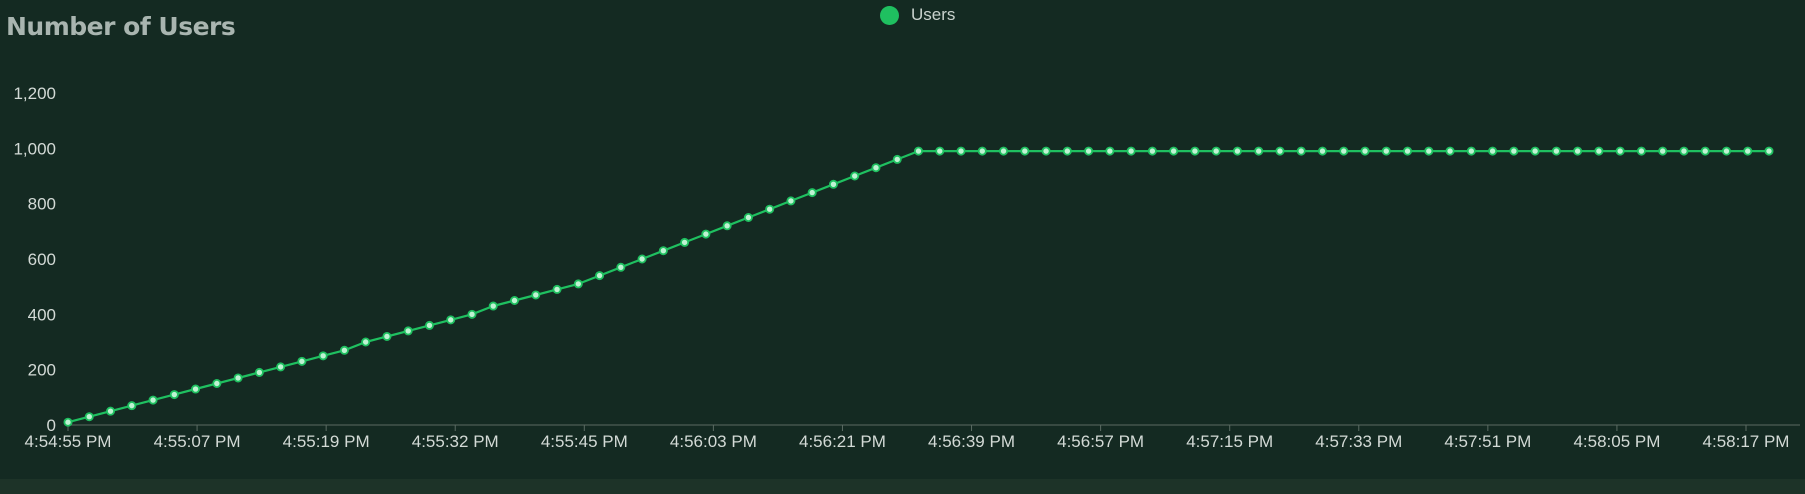 The width and height of the screenshot is (1805, 494). Describe the element at coordinates (42, 370) in the screenshot. I see `y-tick-label: 200` at that location.